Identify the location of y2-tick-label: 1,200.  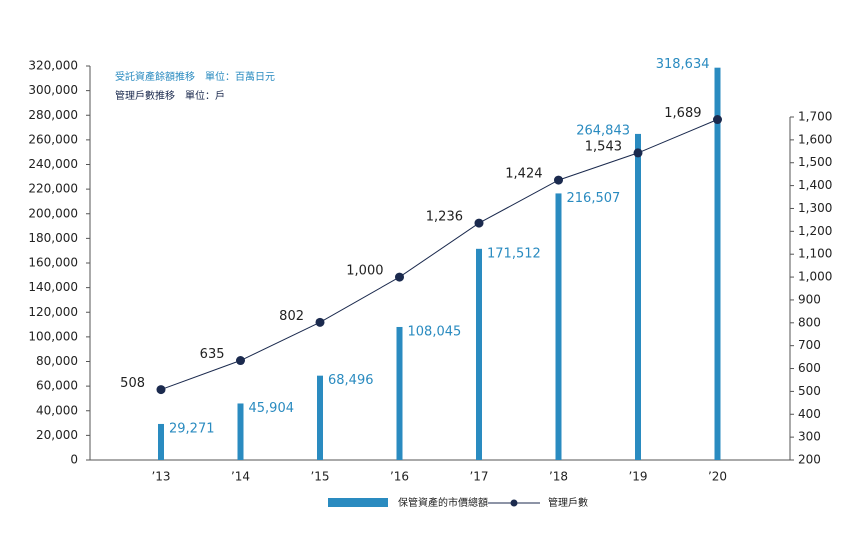
(815, 231).